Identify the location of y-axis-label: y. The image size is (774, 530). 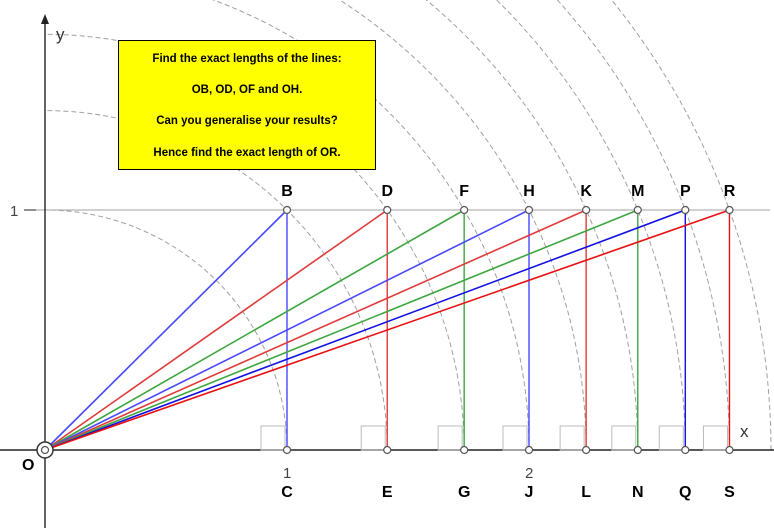
(60, 34).